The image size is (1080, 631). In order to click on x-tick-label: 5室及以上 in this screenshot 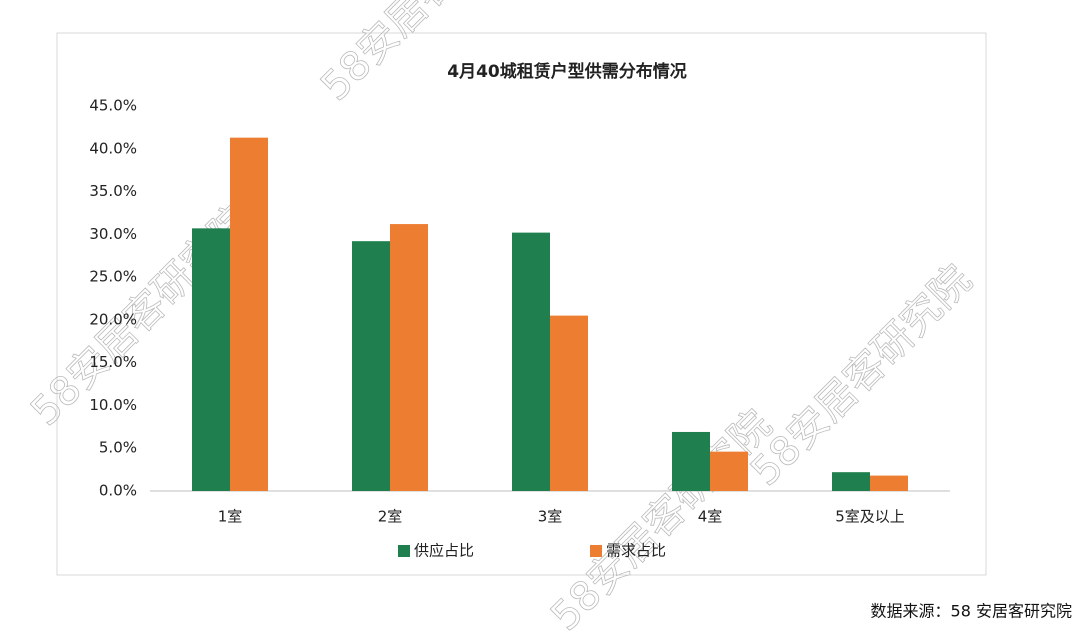, I will do `click(870, 517)`.